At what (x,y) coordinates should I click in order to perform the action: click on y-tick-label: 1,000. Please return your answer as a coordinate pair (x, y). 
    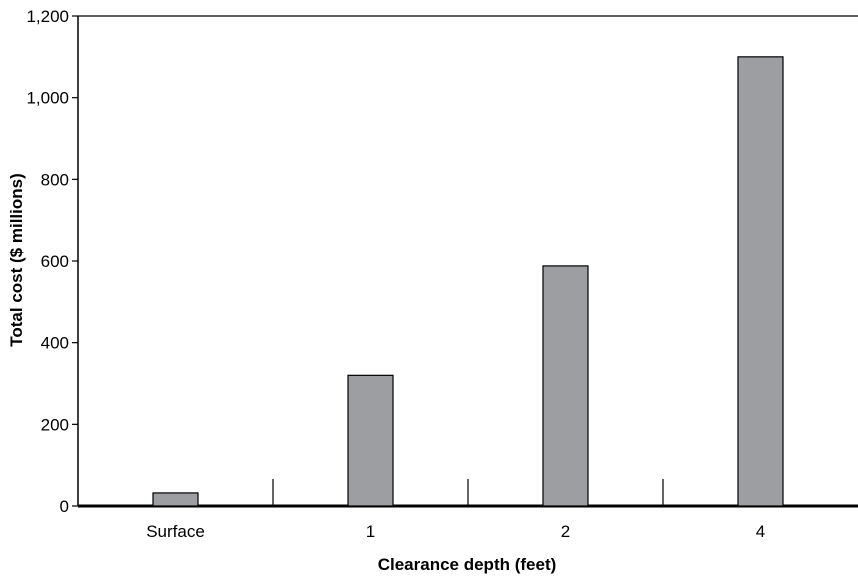
    Looking at the image, I should click on (47, 98).